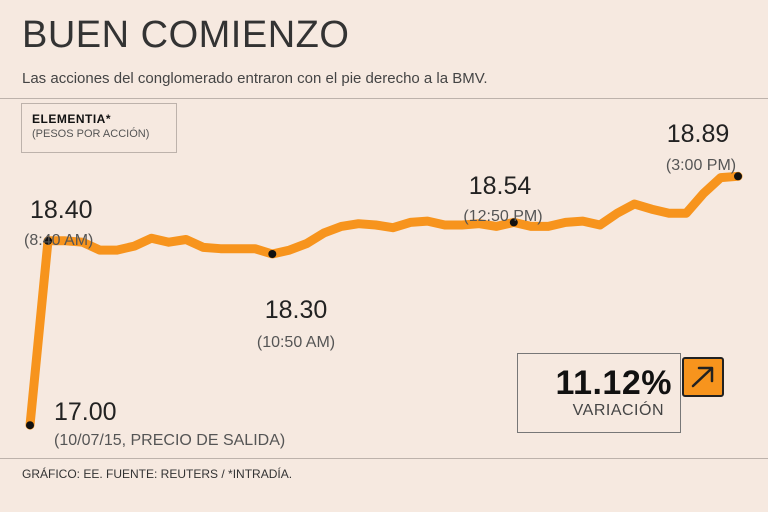  What do you see at coordinates (384, 98) in the screenshot?
I see `top-divider` at bounding box center [384, 98].